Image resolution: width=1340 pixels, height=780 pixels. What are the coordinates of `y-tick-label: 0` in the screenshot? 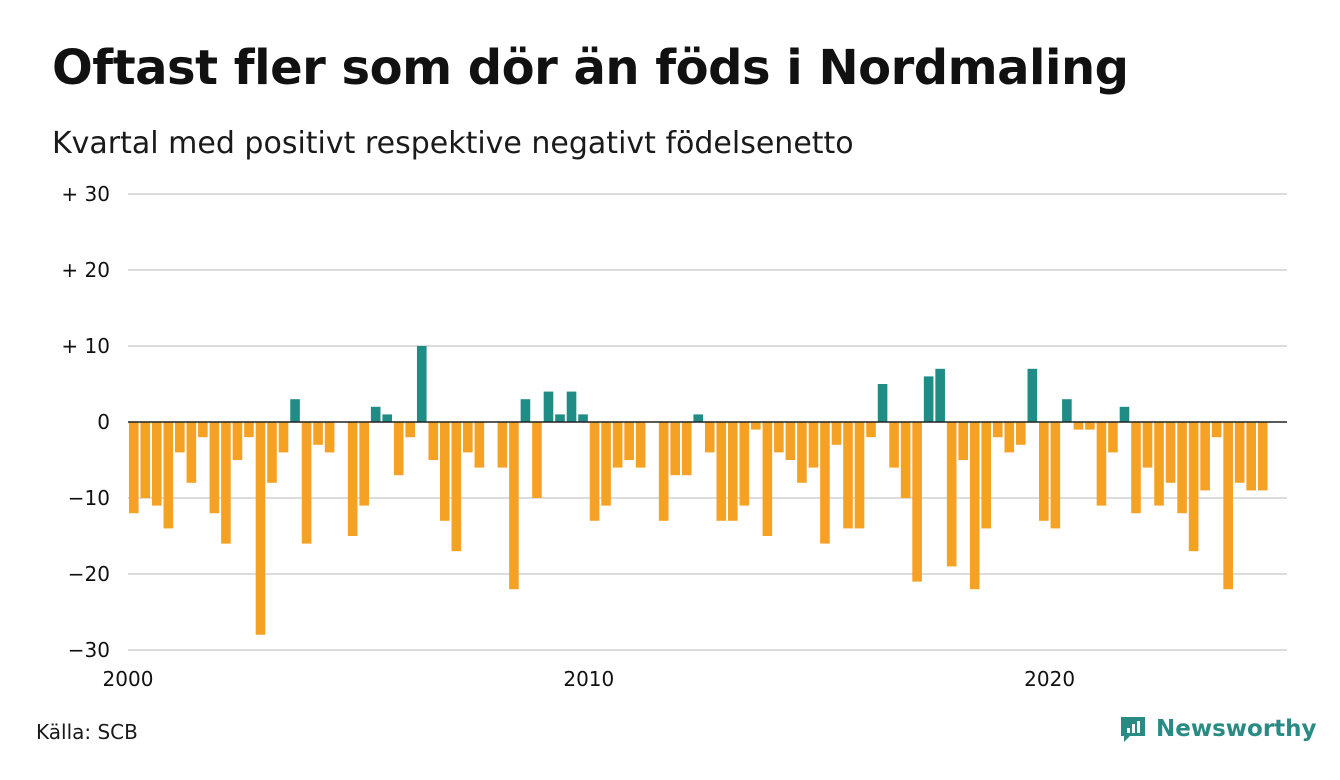 It's located at (103, 422).